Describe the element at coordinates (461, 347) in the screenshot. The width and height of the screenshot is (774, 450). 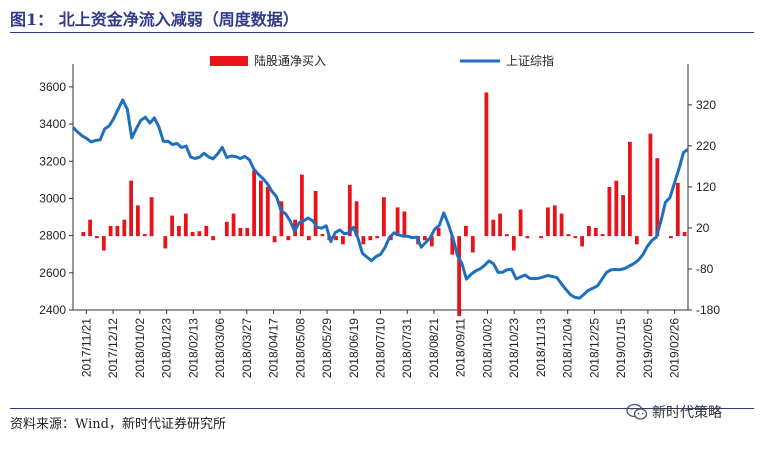
I see `x-tick-label: 2018/09/11` at that location.